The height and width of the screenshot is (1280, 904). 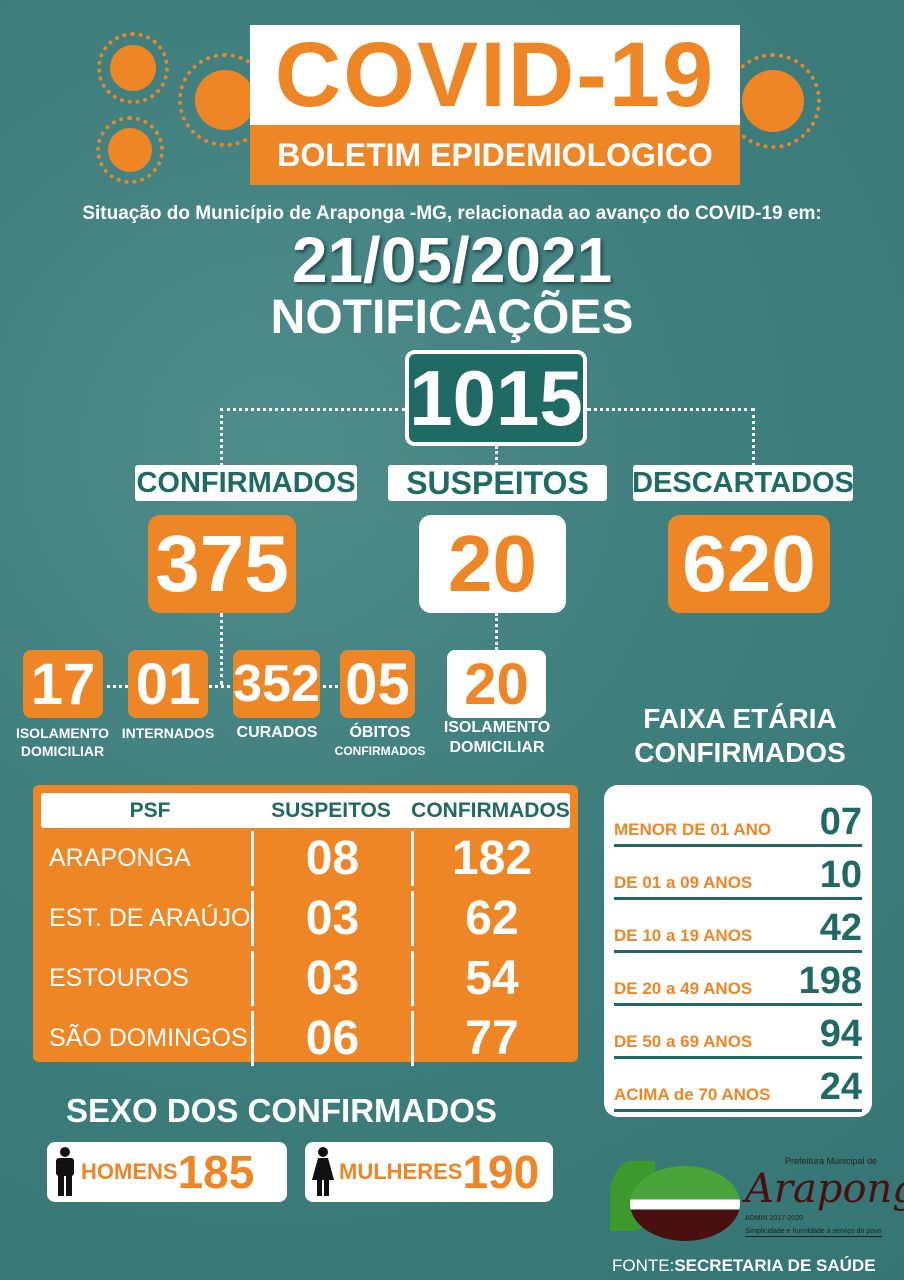 What do you see at coordinates (693, 829) in the screenshot?
I see `faixa-label: MENOR DE 01 ANO` at bounding box center [693, 829].